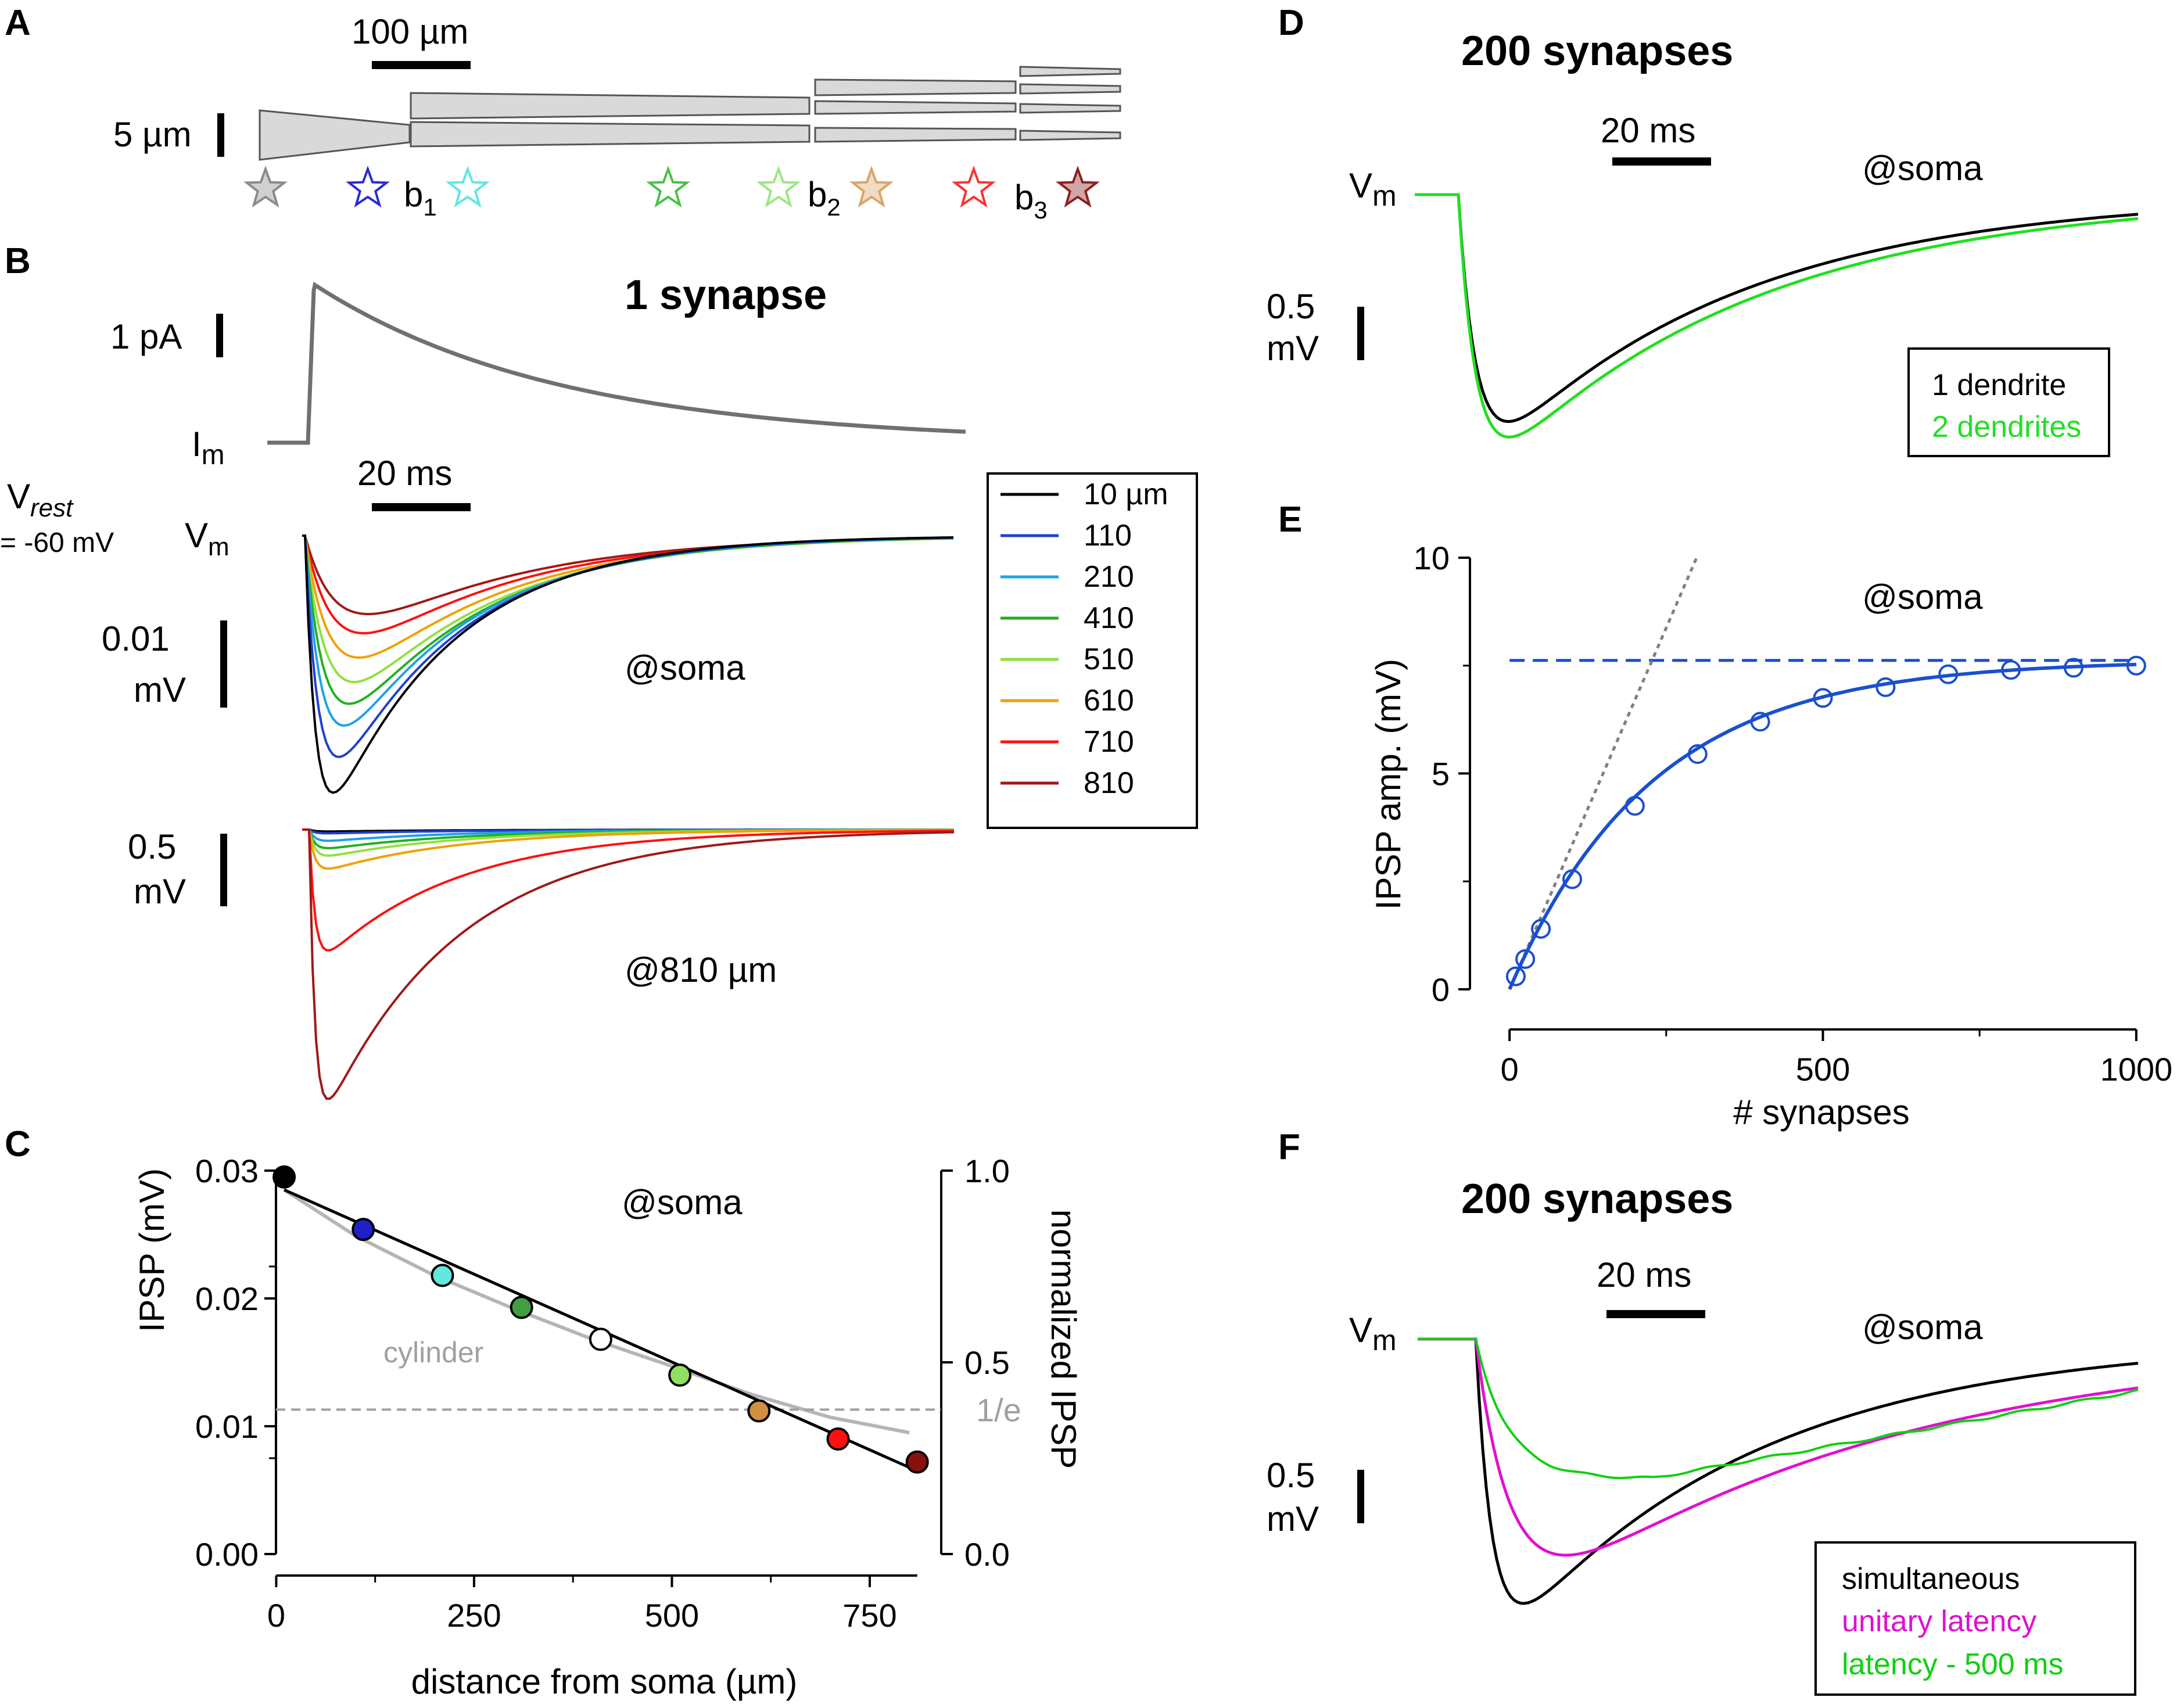 The height and width of the screenshot is (1708, 2184). I want to click on b1-branch-bottom, so click(611, 134).